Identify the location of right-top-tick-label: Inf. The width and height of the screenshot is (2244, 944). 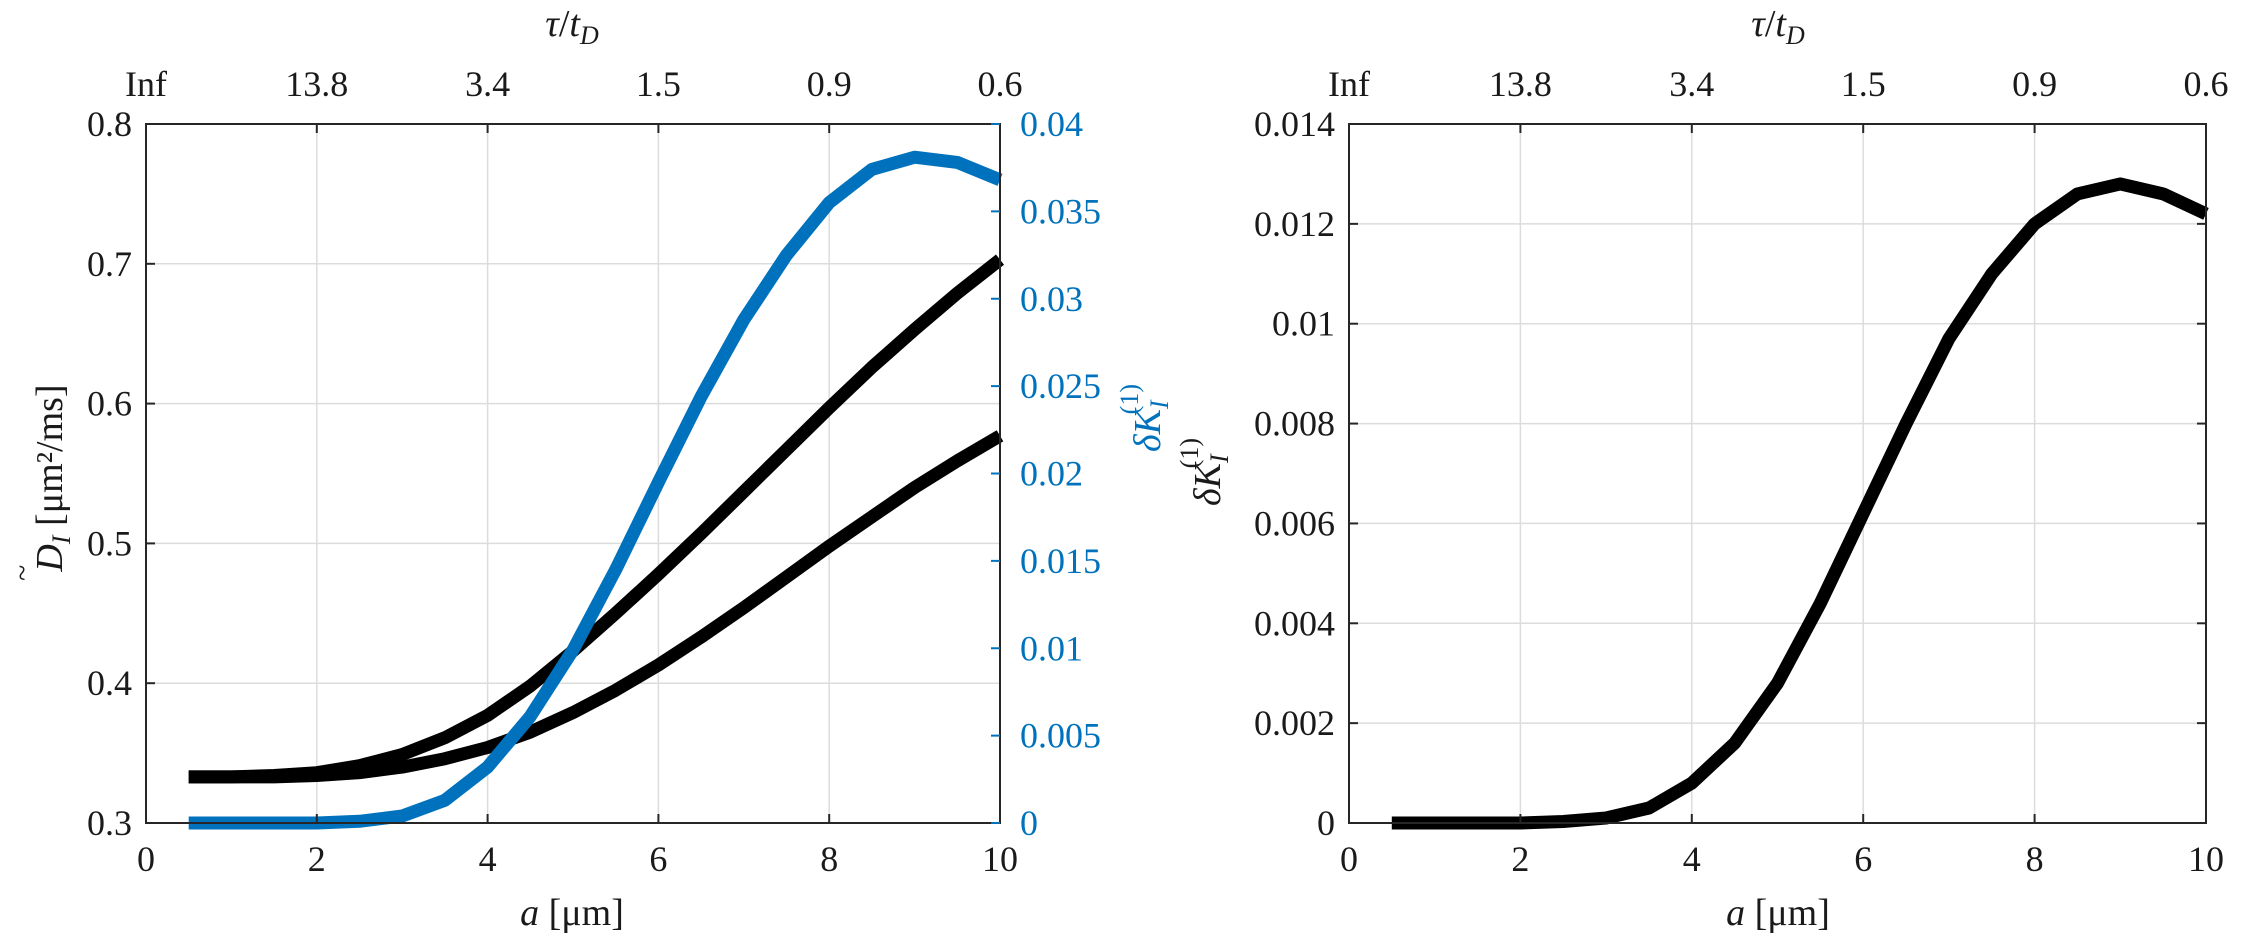
(1349, 84).